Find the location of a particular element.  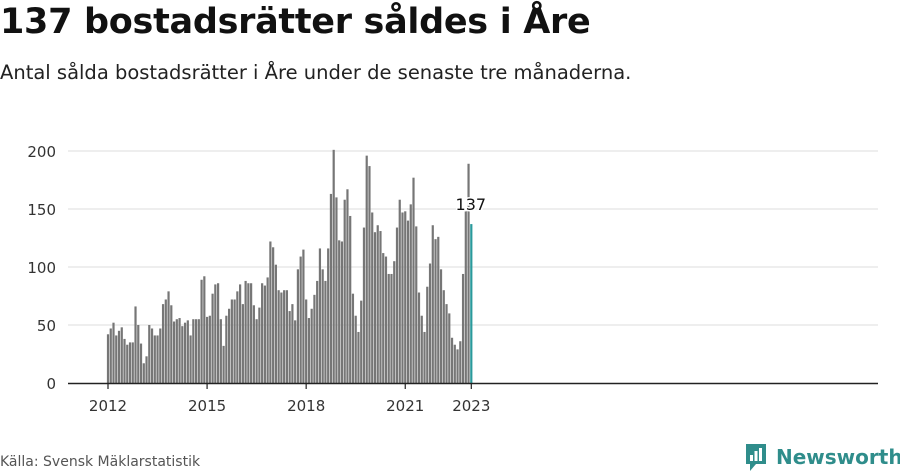

chart-title: 137 bostadsrätter såldes i Åre is located at coordinates (295, 22).